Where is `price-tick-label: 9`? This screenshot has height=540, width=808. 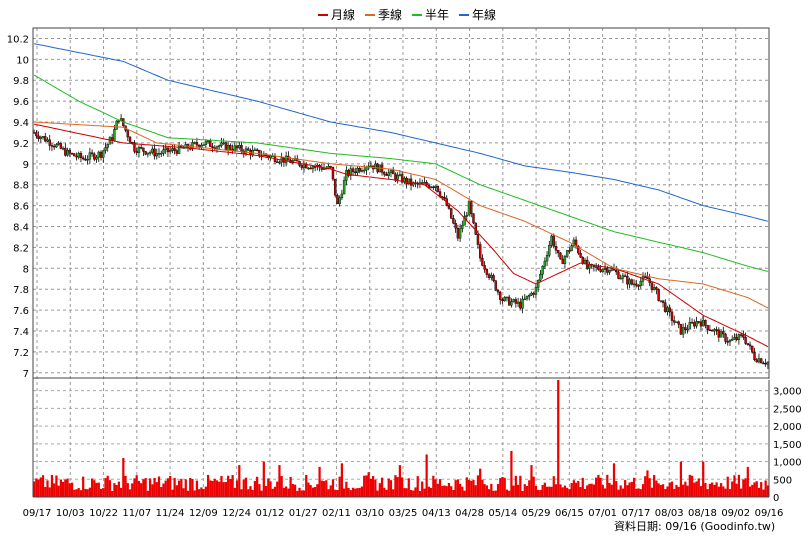
price-tick-label: 9 is located at coordinates (26, 165).